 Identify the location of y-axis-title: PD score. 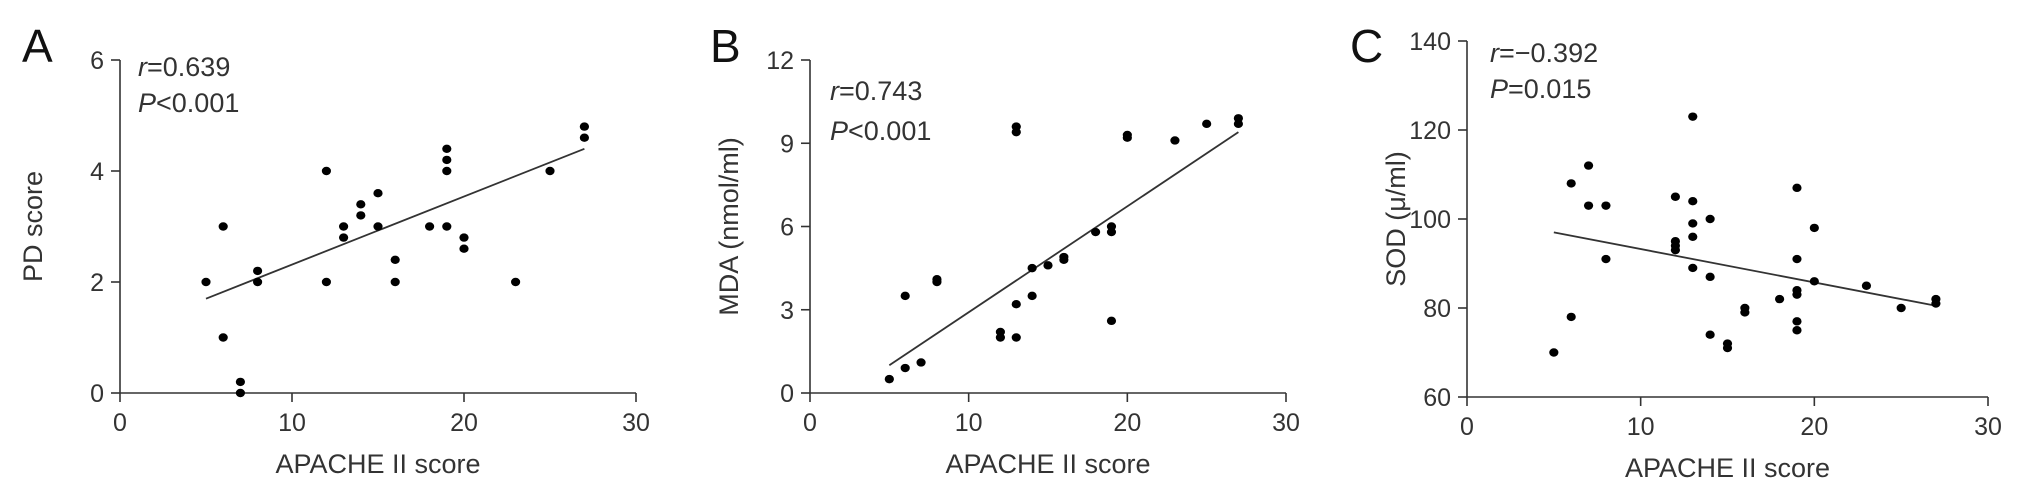
(33, 226).